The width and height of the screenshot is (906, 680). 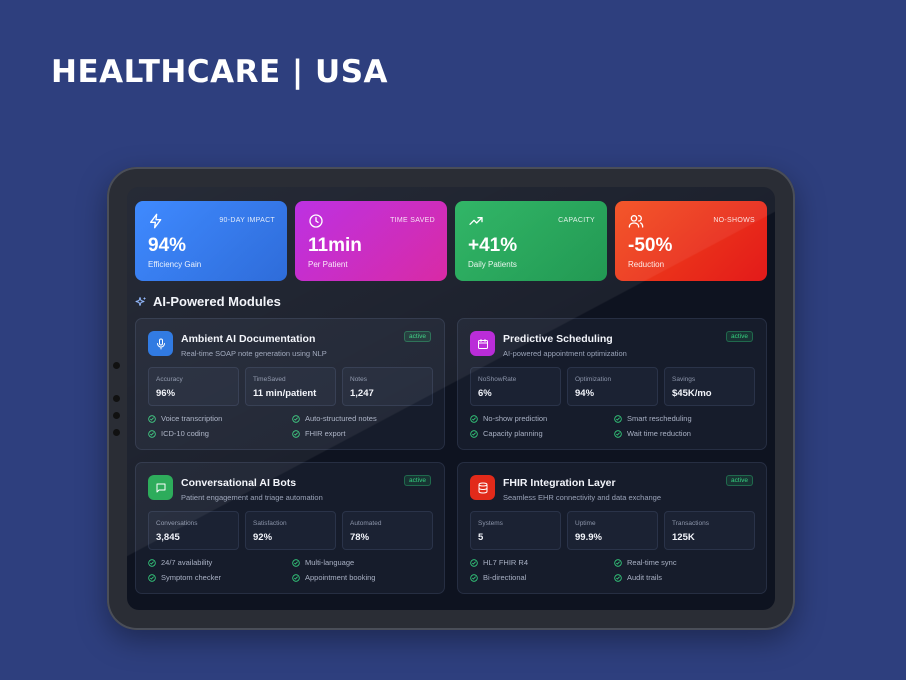 I want to click on feature-item: HL7 FHIR R4, so click(x=499, y=562).